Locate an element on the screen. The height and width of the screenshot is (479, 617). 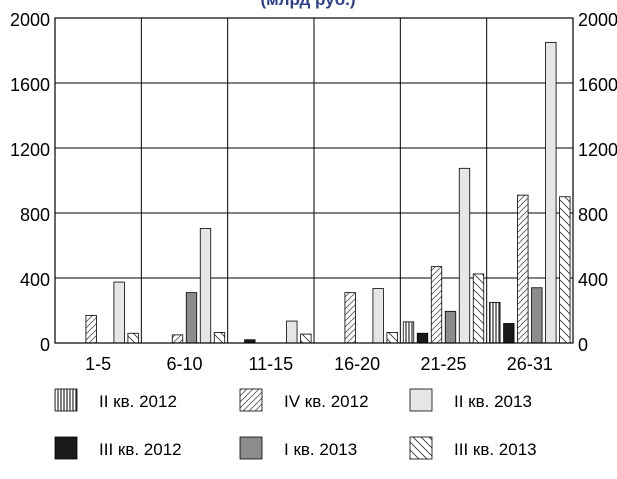
y-tick-label-right: 1200 is located at coordinates (597, 150).